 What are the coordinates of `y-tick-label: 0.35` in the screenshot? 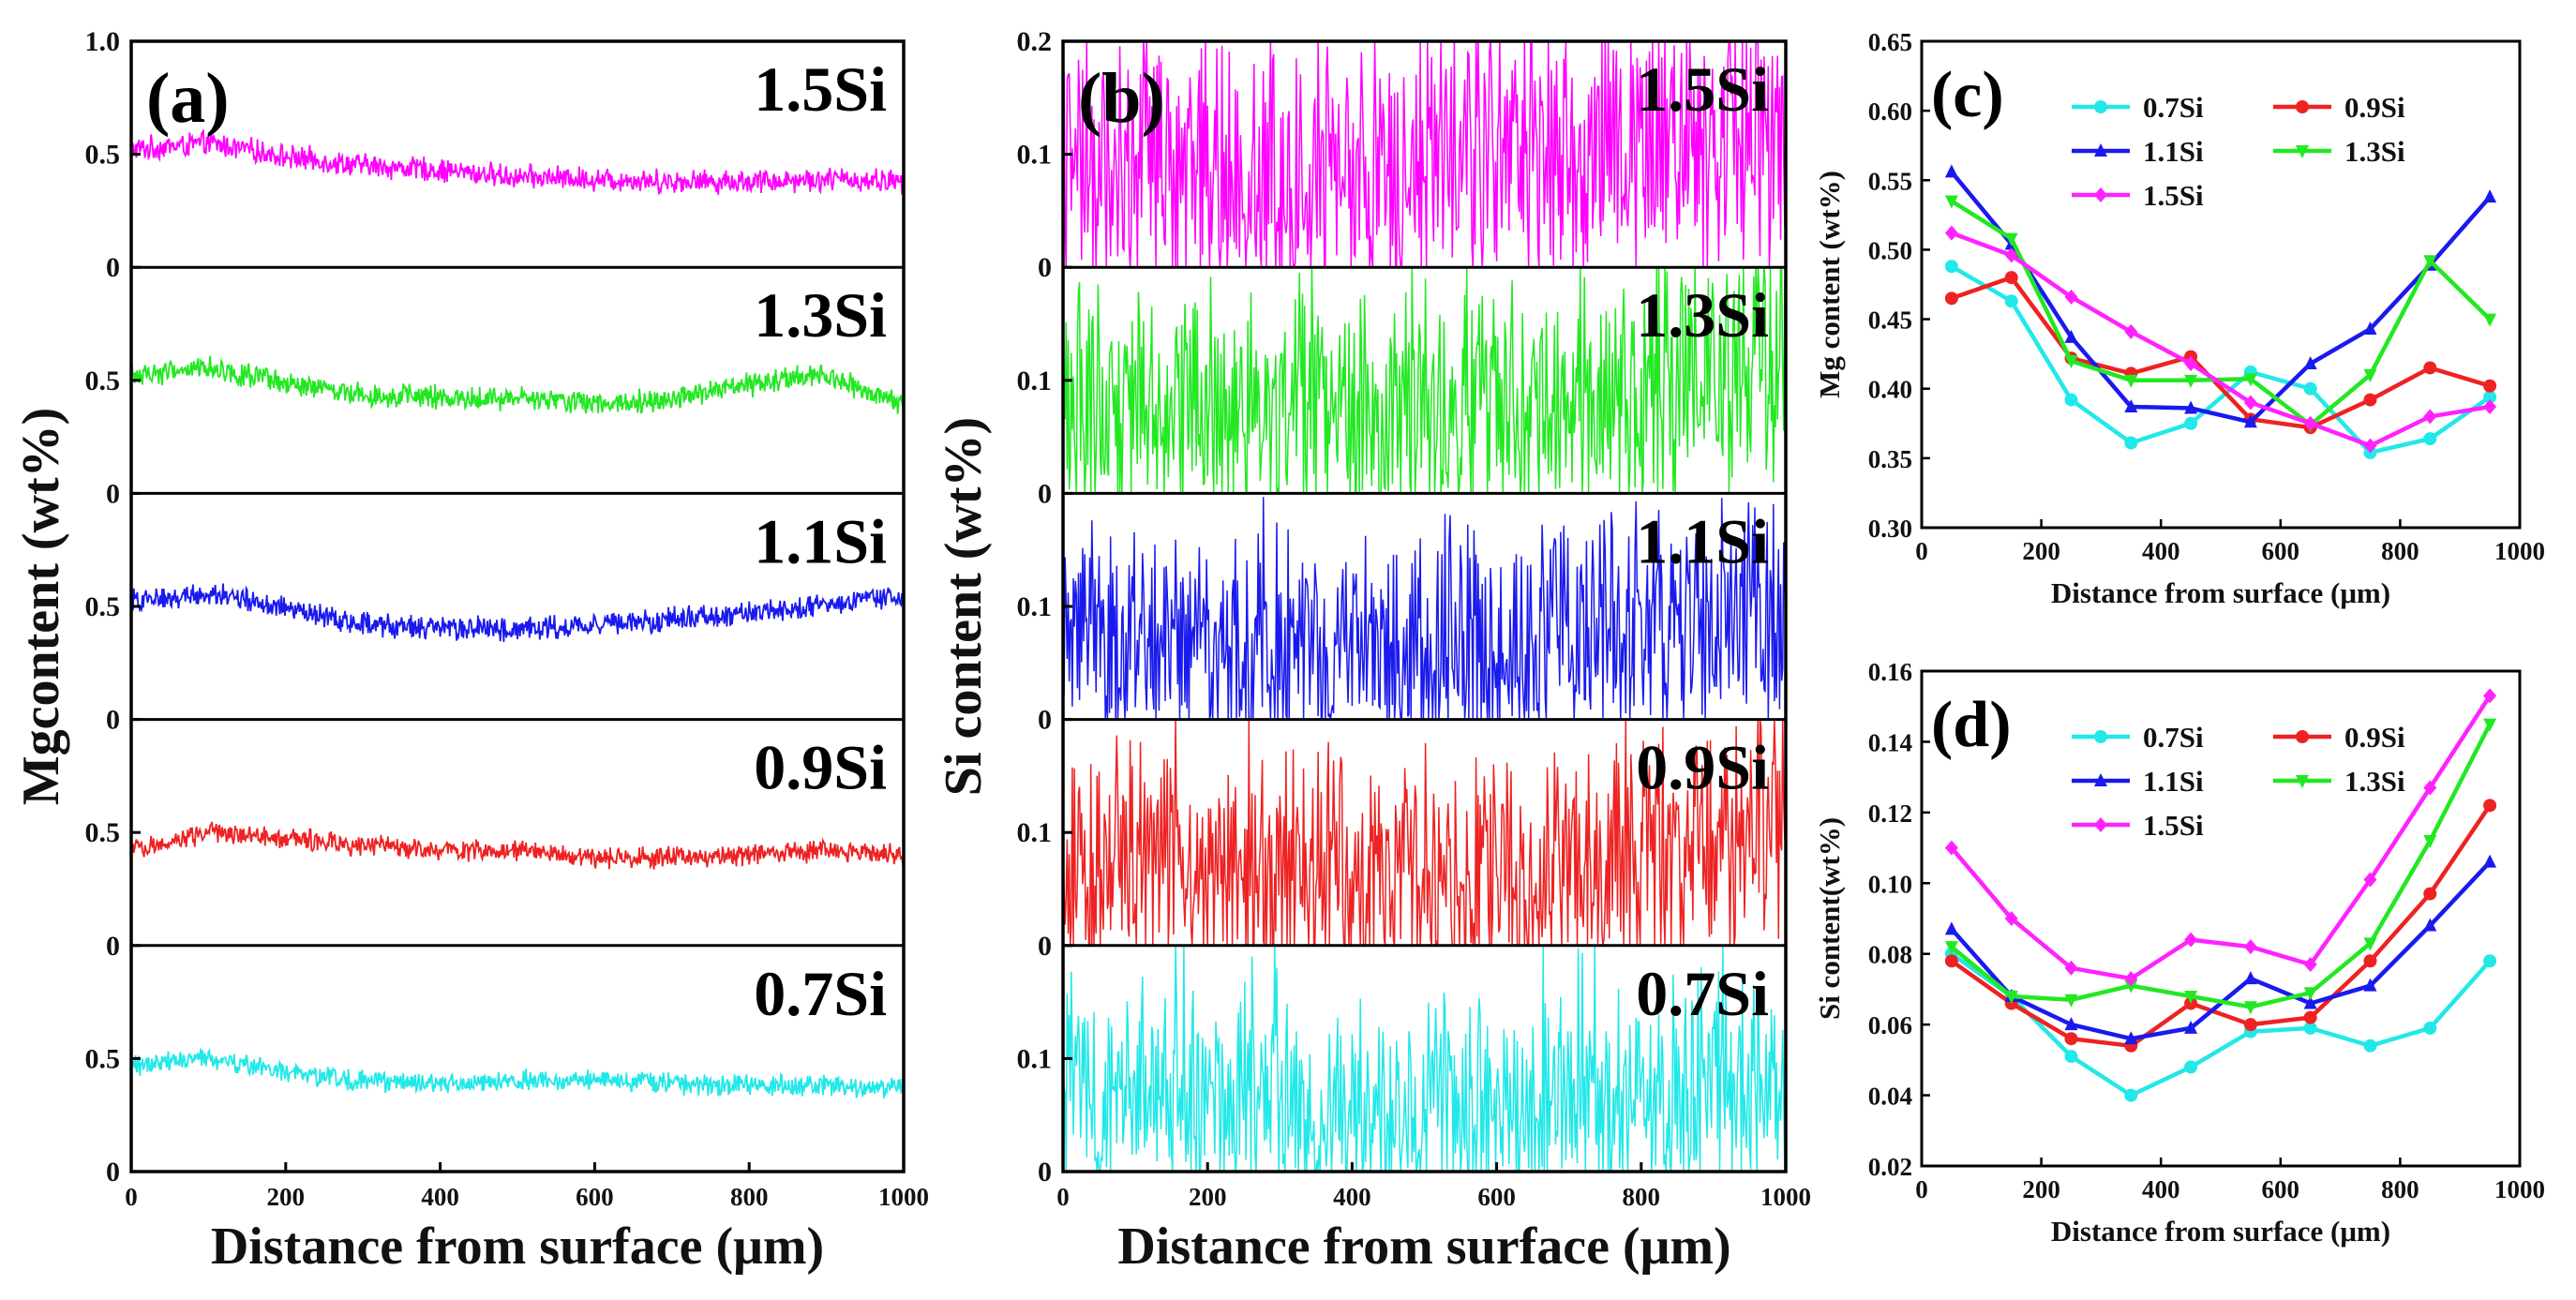 It's located at (1890, 459).